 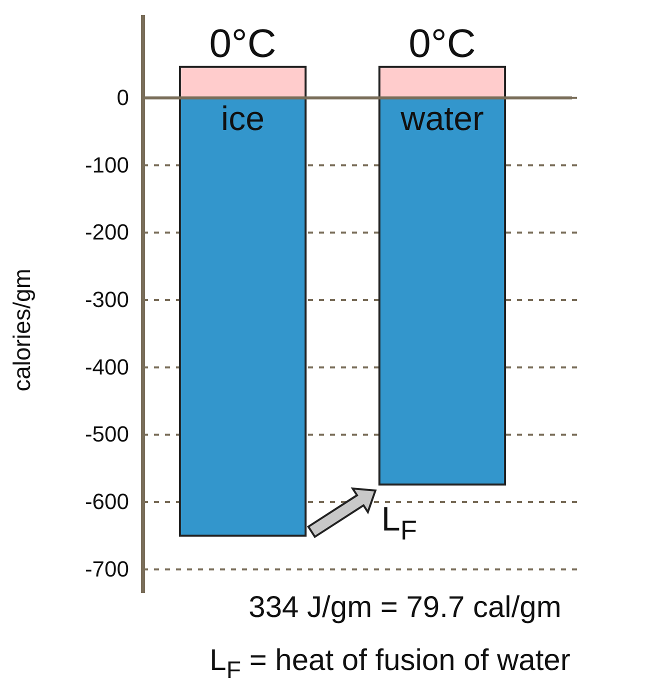 I want to click on y-tick-label: -200, so click(x=106, y=232).